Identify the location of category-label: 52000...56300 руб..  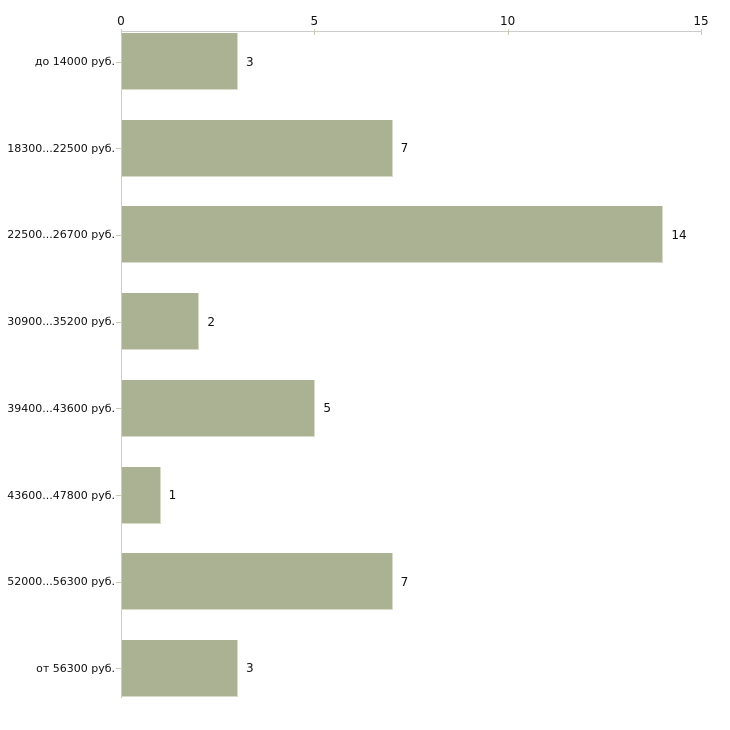
(61, 582).